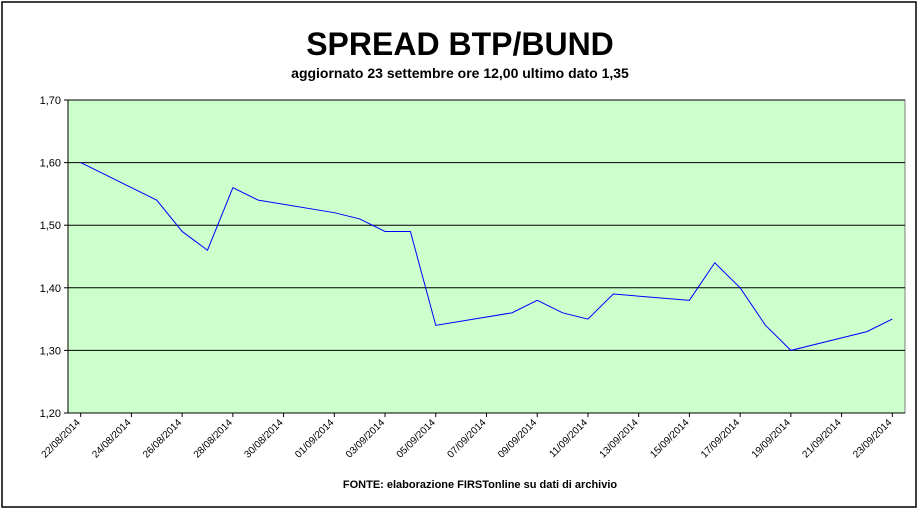 The width and height of the screenshot is (920, 515). Describe the element at coordinates (50, 226) in the screenshot. I see `y-tick-label: 1,50` at that location.